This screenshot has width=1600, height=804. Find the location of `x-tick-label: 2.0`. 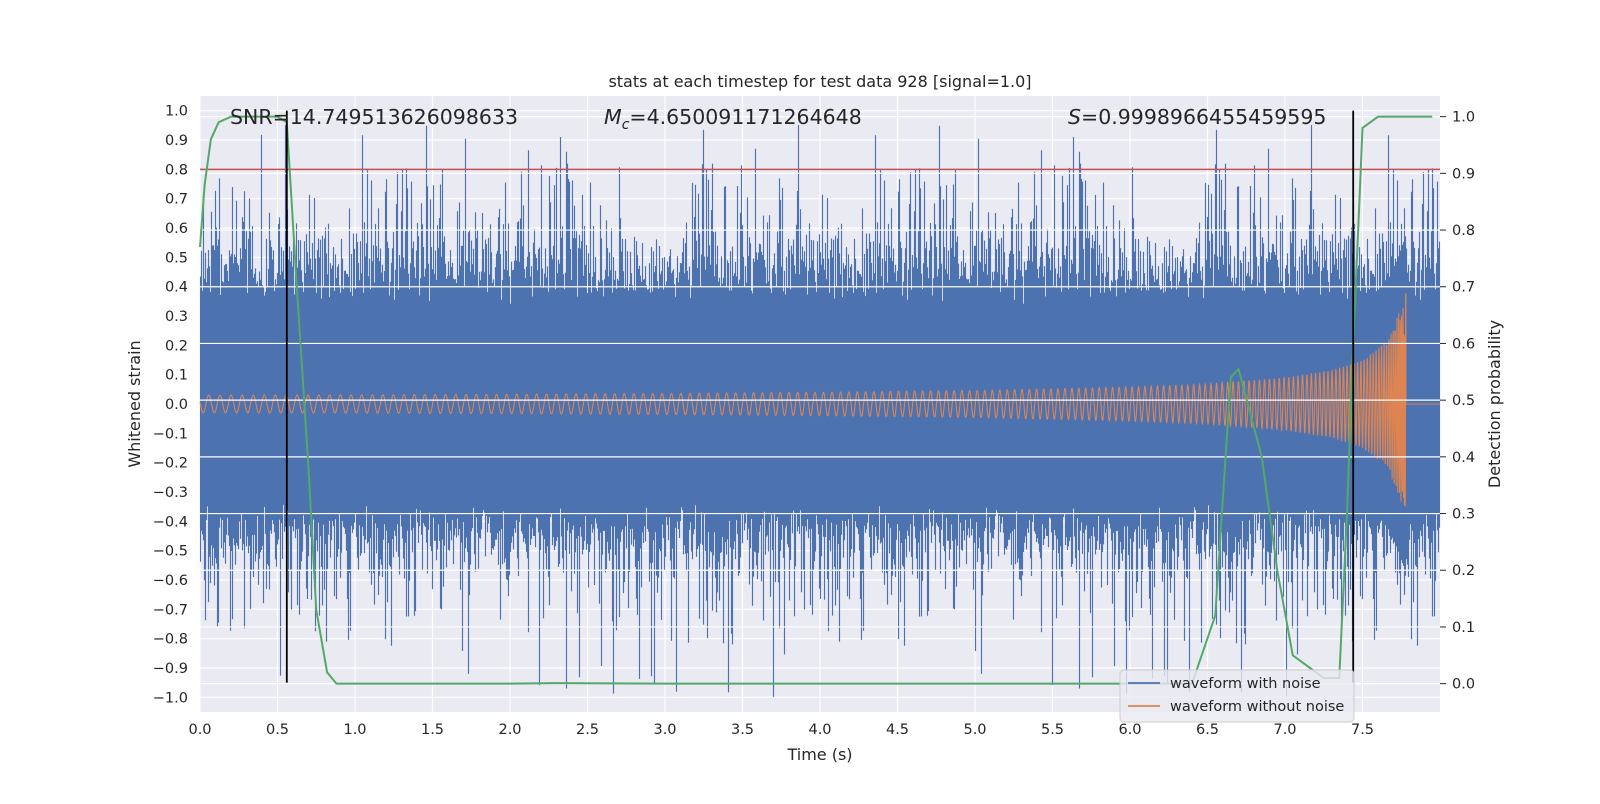

x-tick-label: 2.0 is located at coordinates (509, 730).